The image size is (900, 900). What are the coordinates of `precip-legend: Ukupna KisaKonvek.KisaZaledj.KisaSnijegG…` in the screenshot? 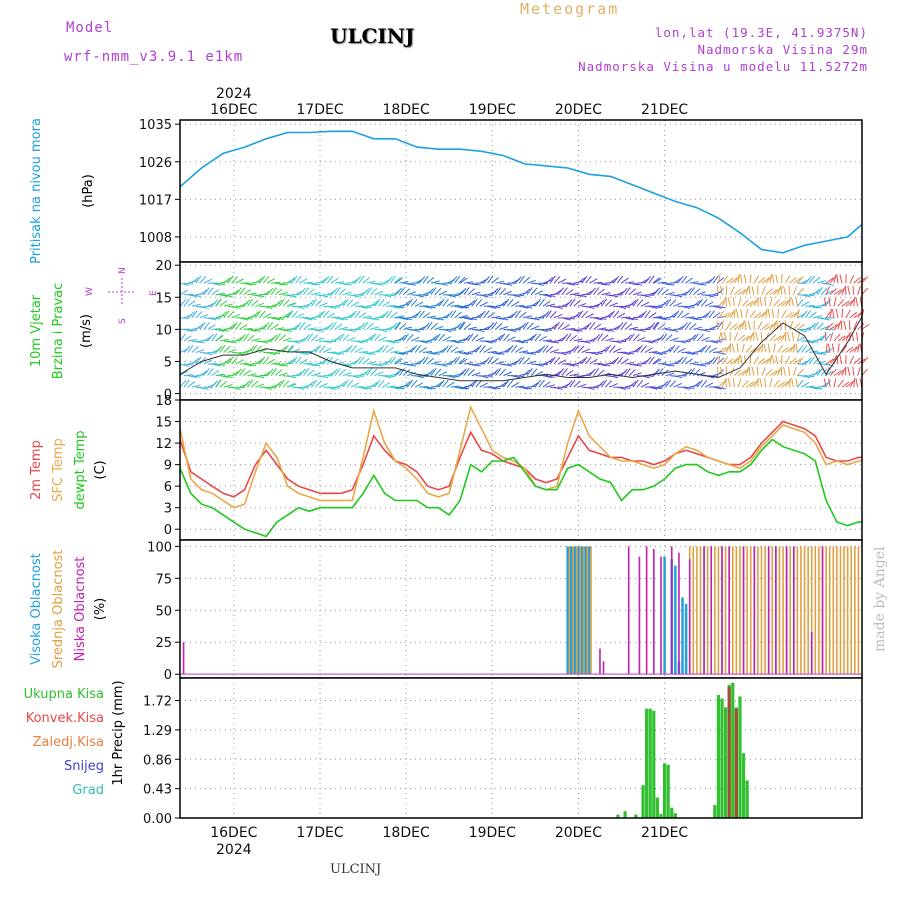 It's located at (64, 742).